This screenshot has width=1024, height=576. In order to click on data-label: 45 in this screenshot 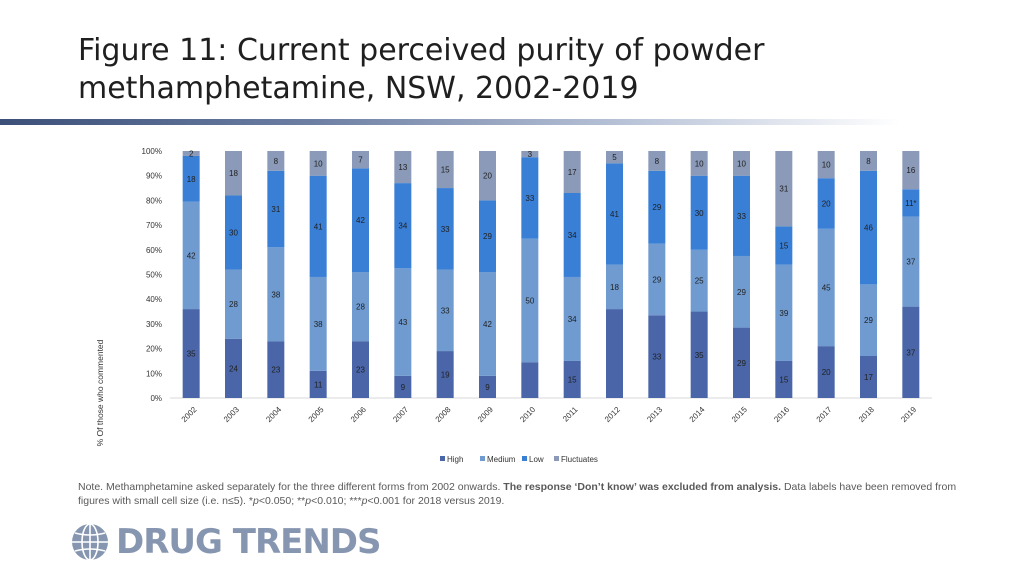, I will do `click(826, 287)`.